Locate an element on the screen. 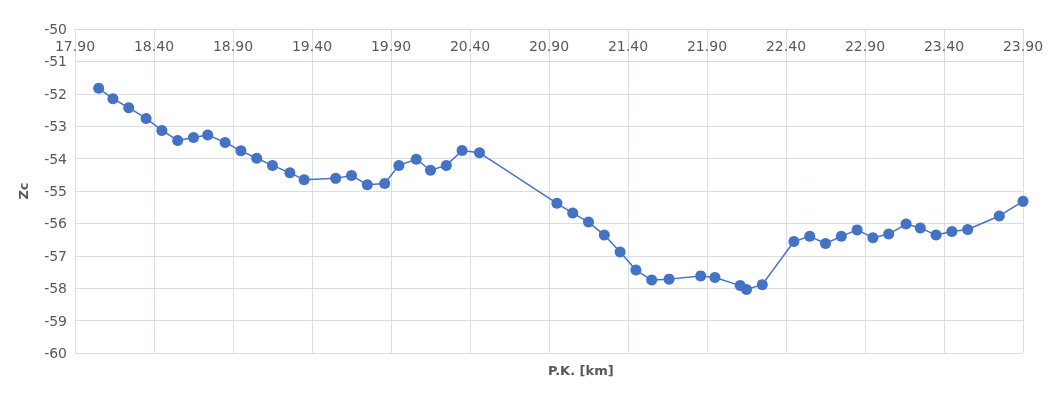 This screenshot has height=400, width=1051. x-tick-label: 18.40 is located at coordinates (154, 46).